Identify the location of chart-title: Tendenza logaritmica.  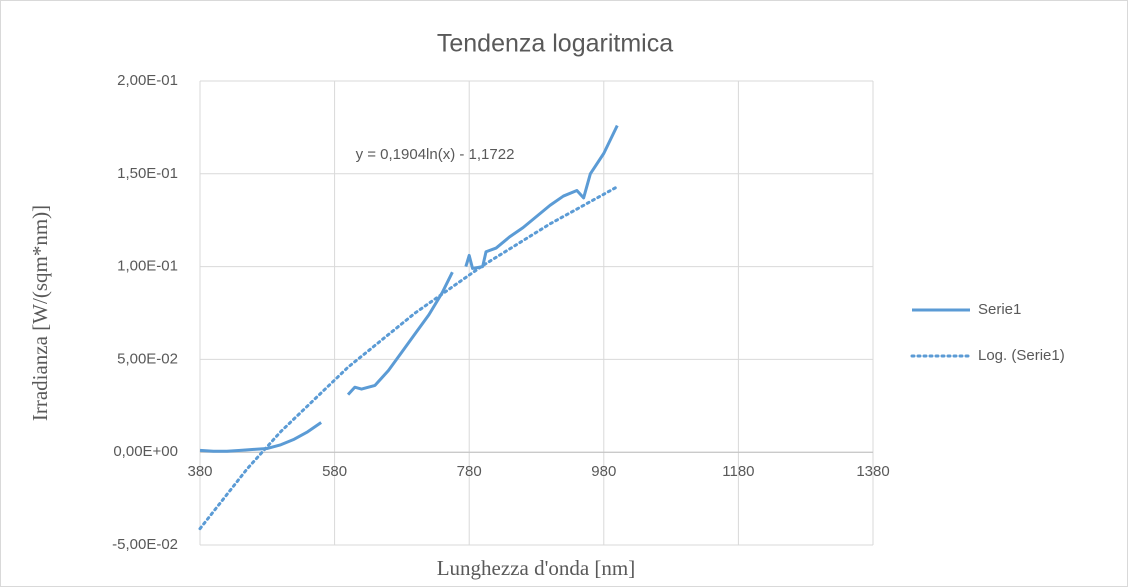
(555, 44).